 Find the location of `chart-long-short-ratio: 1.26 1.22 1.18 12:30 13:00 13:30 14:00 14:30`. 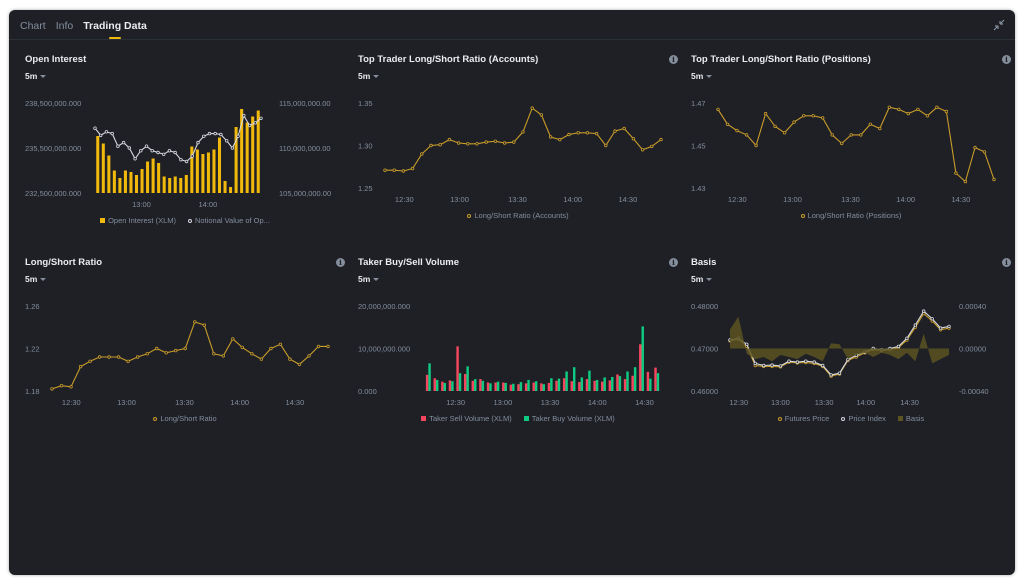

chart-long-short-ratio: 1.26 1.22 1.18 12:30 13:00 13:30 14:00 14:30 is located at coordinates (177, 354).